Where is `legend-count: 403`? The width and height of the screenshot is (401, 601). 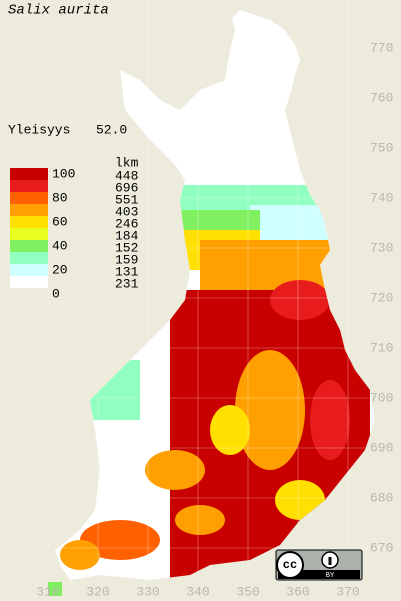 legend-count: 403 is located at coordinates (126, 211).